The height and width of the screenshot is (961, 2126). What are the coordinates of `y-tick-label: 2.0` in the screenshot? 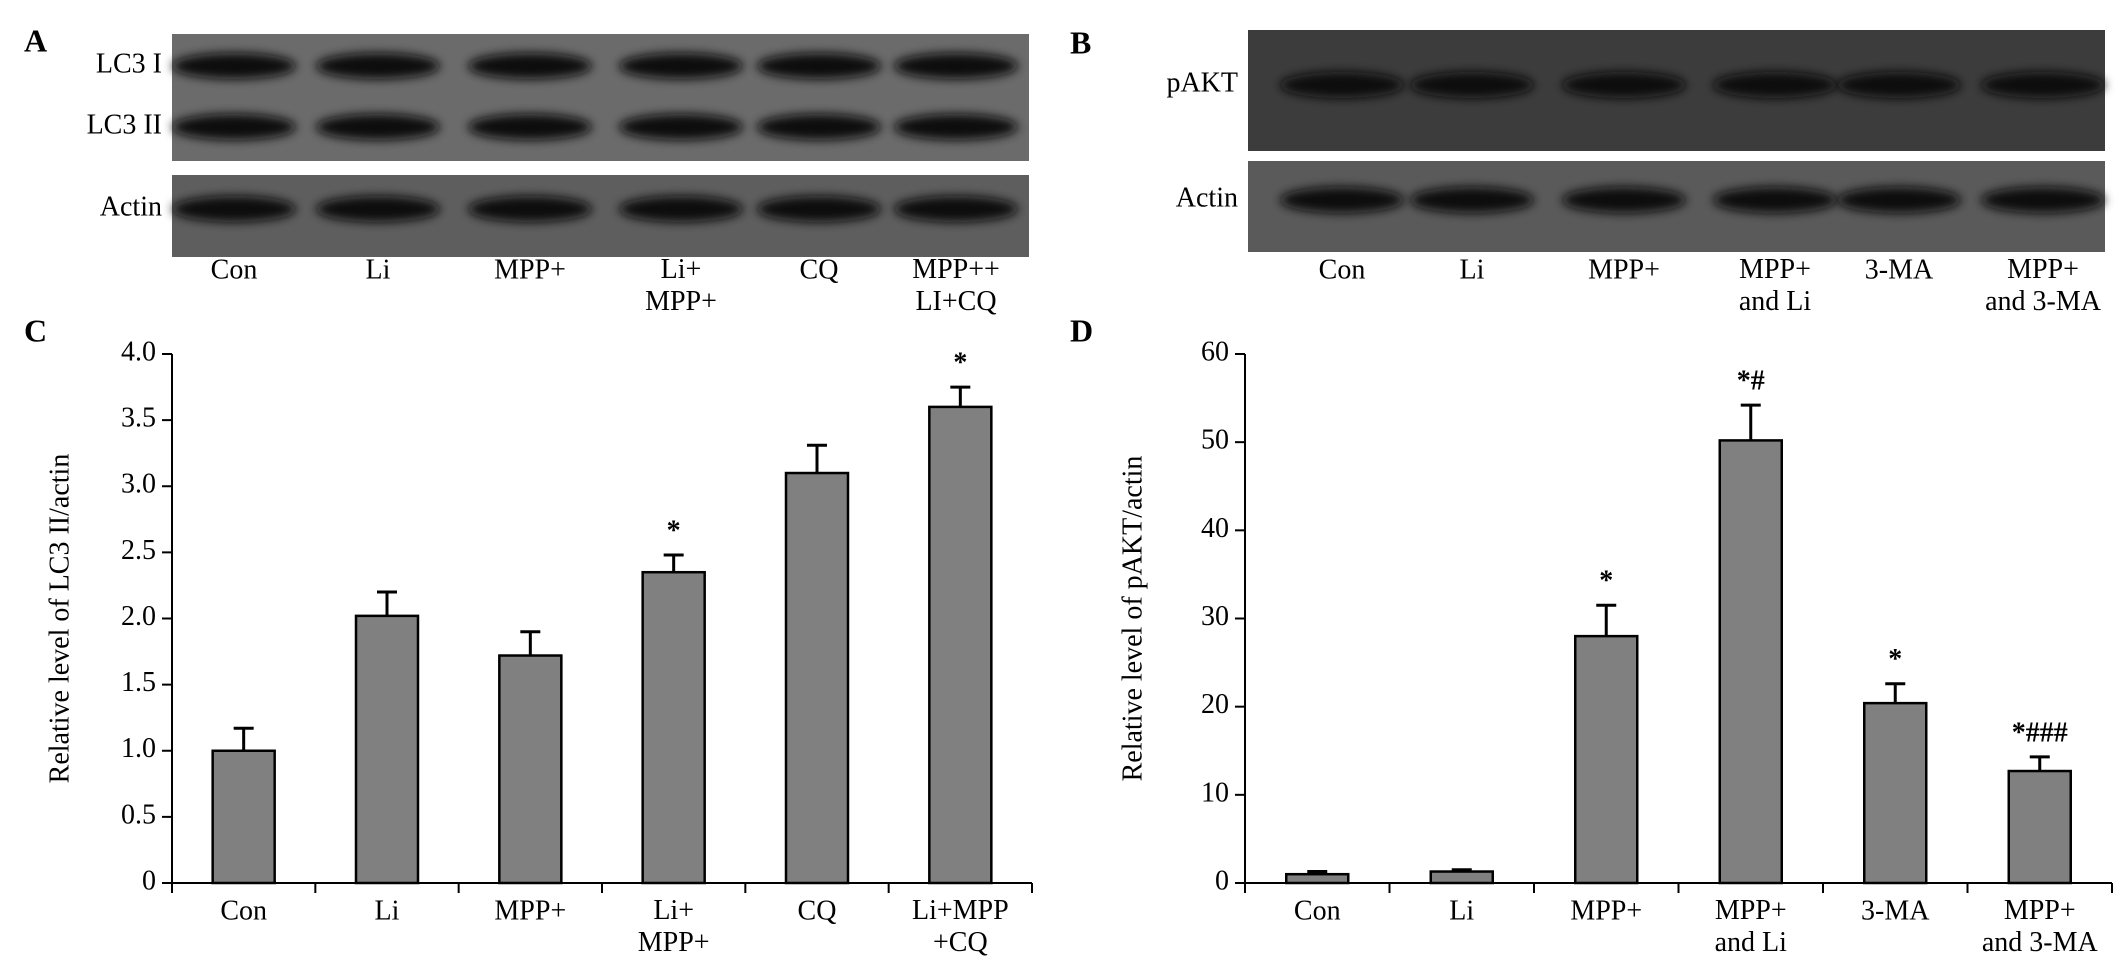 It's located at (138, 616).